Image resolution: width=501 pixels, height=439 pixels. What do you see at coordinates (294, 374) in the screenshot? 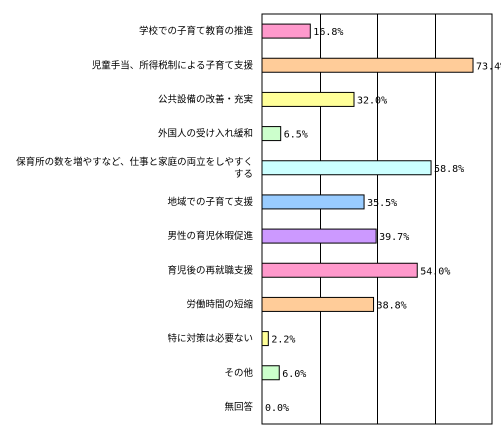
I see `value-label: 6.0%` at bounding box center [294, 374].